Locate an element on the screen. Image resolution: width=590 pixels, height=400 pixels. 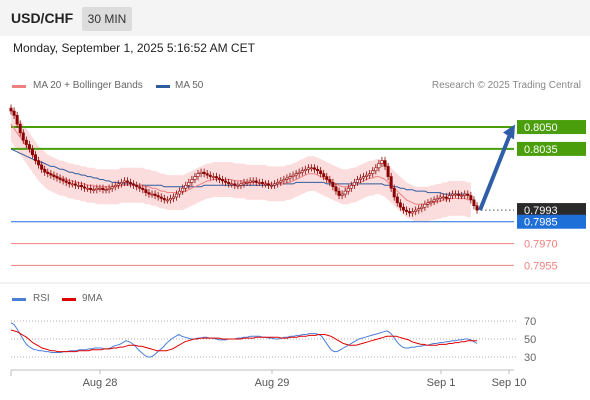
level-tag-0.8050 is located at coordinates (551, 127).